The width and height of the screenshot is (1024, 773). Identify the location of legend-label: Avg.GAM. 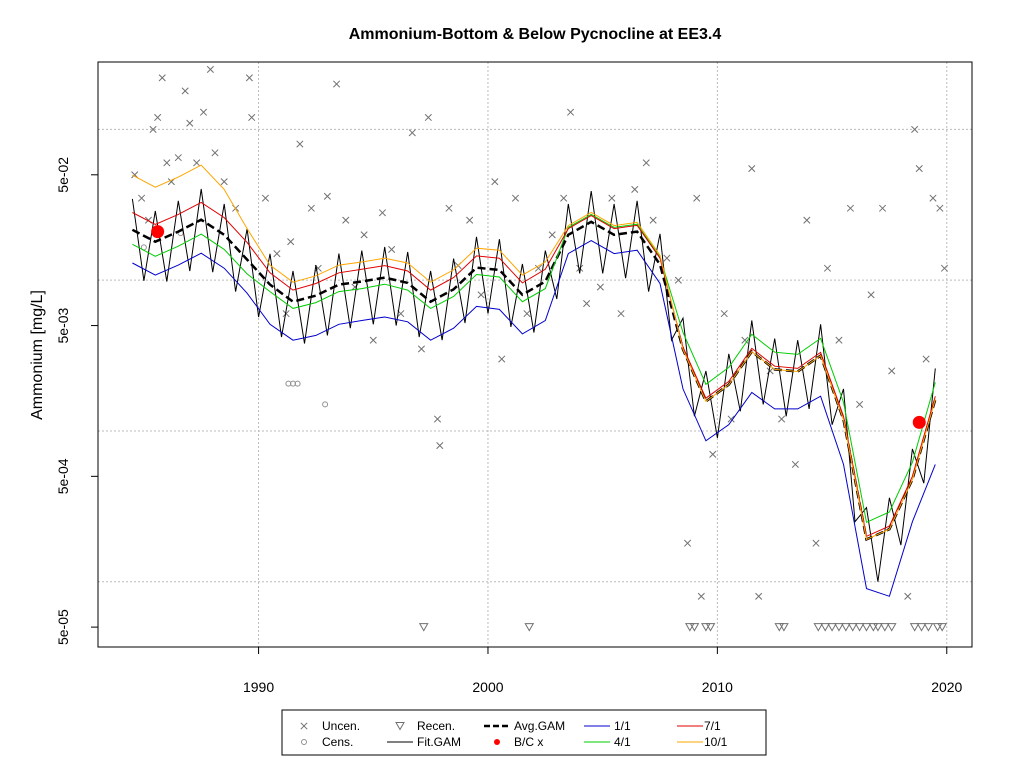
(539, 726).